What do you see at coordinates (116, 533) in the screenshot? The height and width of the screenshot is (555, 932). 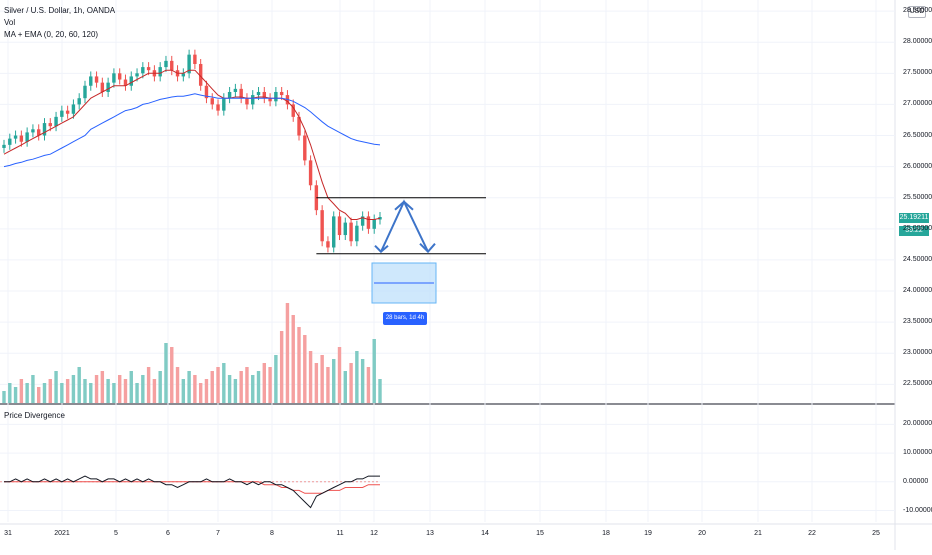 I see `x-tick-label: 5` at bounding box center [116, 533].